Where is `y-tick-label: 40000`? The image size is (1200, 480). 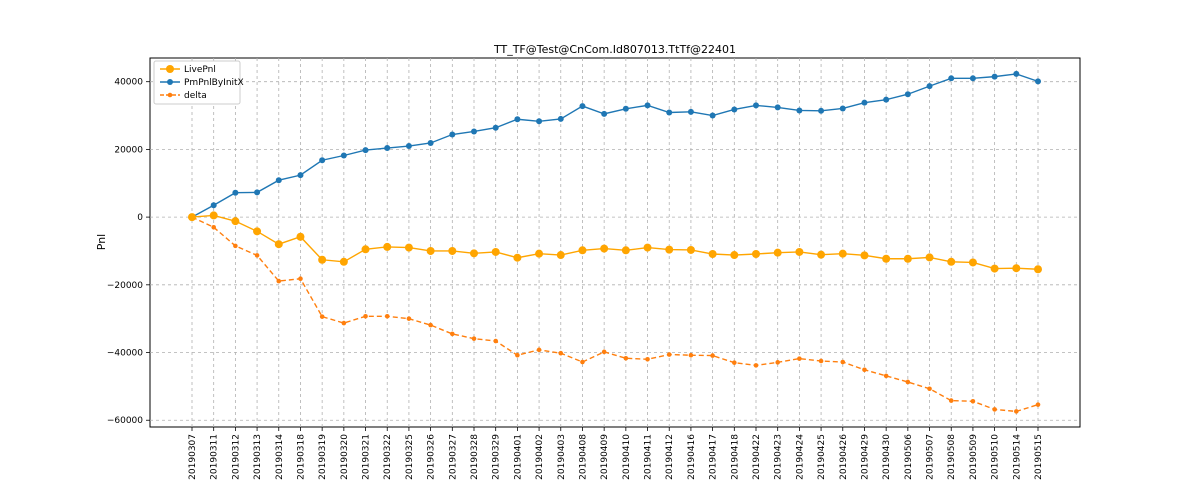
y-tick-label: 40000 is located at coordinates (128, 83).